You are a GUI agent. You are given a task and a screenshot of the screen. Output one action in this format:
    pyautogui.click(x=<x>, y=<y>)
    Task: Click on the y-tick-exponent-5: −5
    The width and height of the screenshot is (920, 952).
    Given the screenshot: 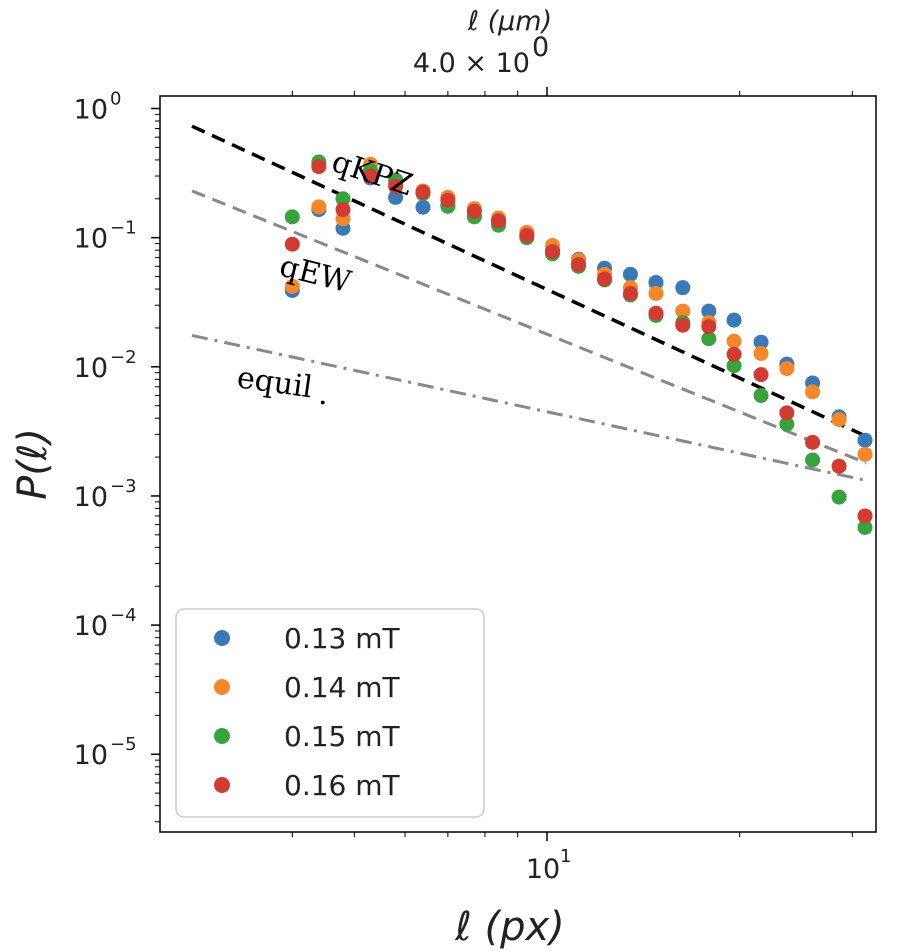 What is the action you would take?
    pyautogui.click(x=123, y=744)
    